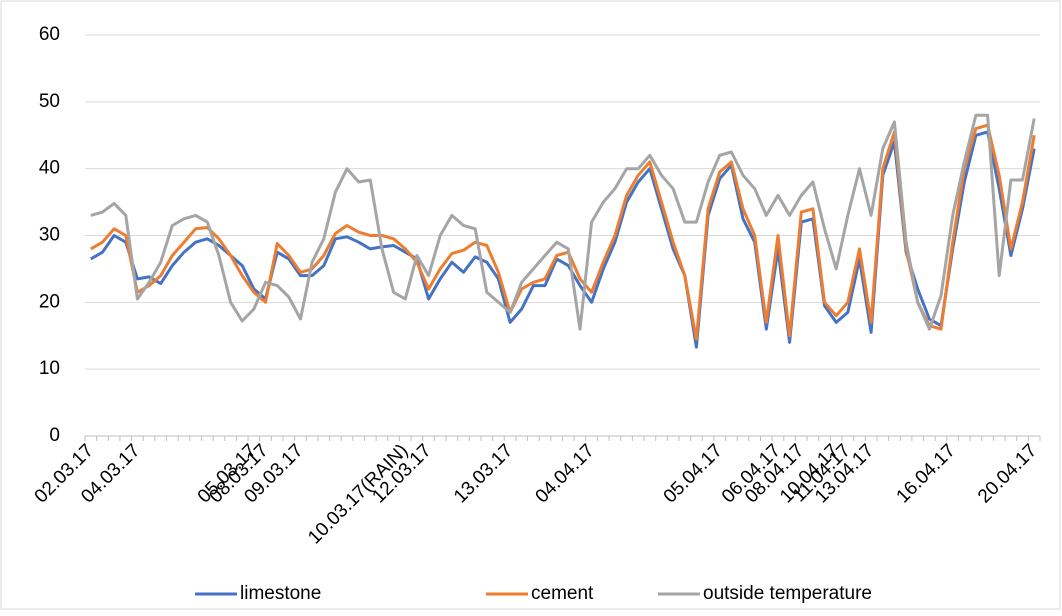  What do you see at coordinates (49, 368) in the screenshot?
I see `y-tick-label: 10` at bounding box center [49, 368].